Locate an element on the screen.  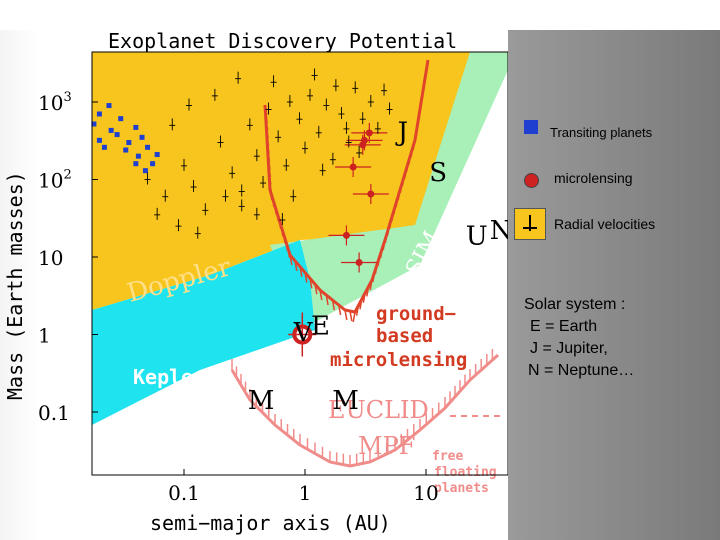
y-axis-label: Mass (Earth masses) is located at coordinates (15, 285).